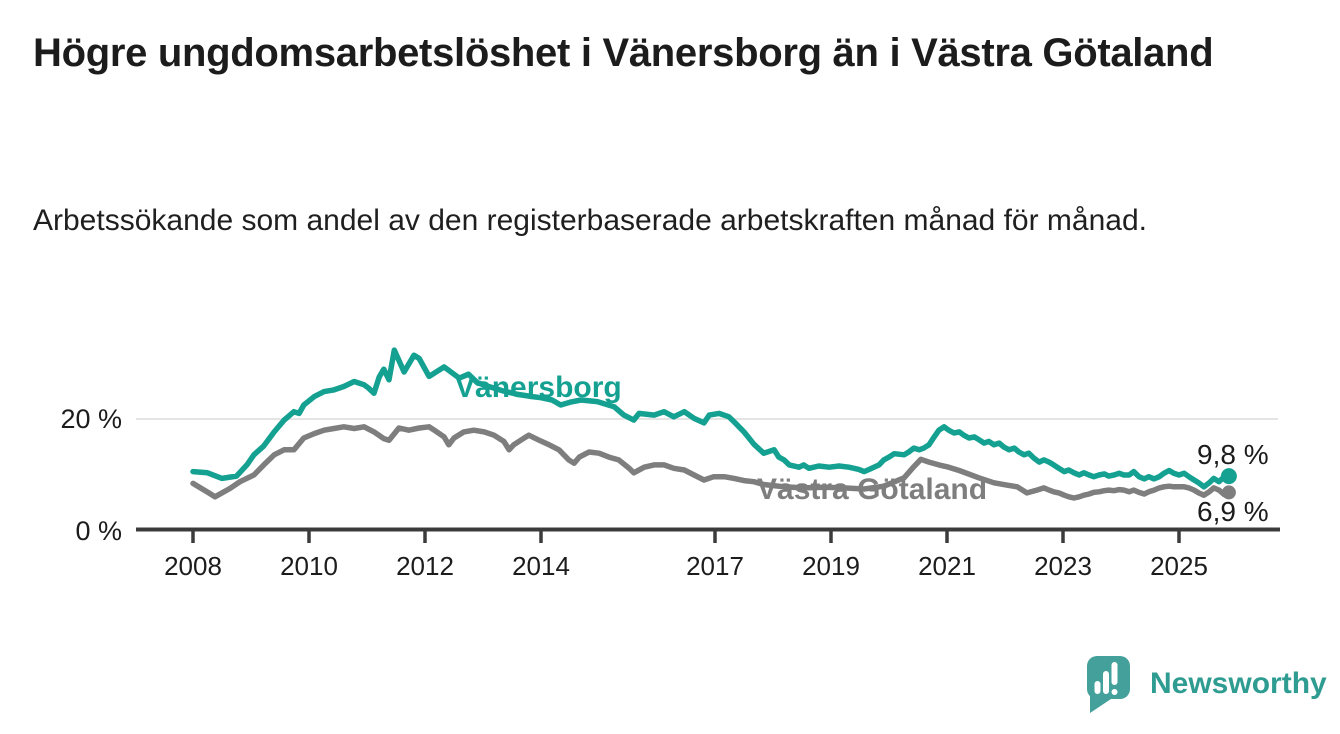  Describe the element at coordinates (91, 475) in the screenshot. I see `y-axis-labels: 0 % 20 %` at that location.